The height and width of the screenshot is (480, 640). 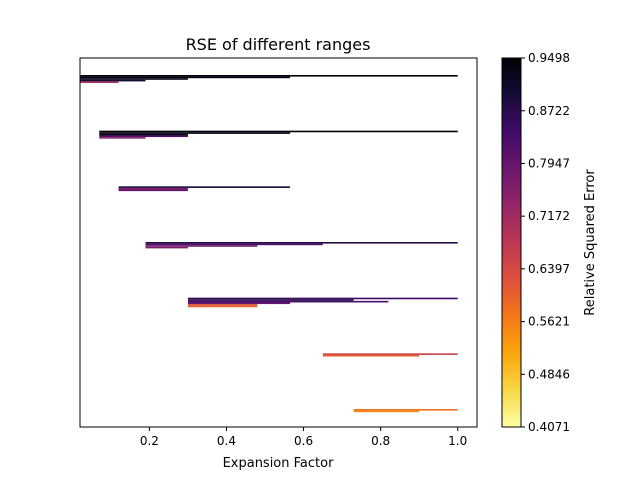 I want to click on x-axis-ticks: 0.2 0.4 0.6 0.8 1.0, so click(x=303, y=437).